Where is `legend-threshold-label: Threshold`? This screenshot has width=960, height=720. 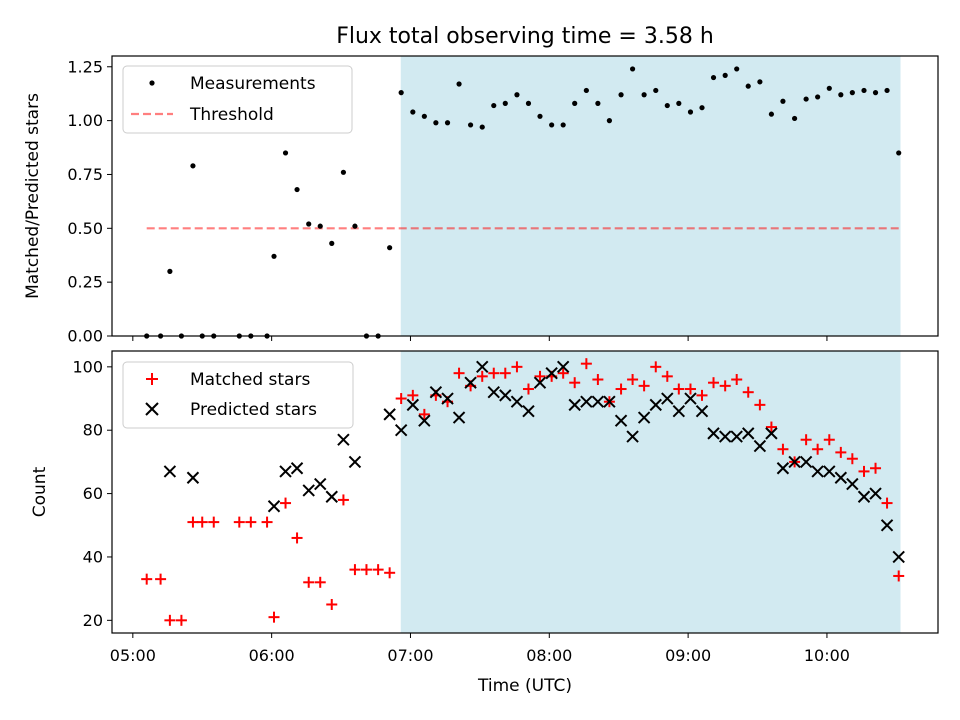
legend-threshold-label: Threshold is located at coordinates (231, 115).